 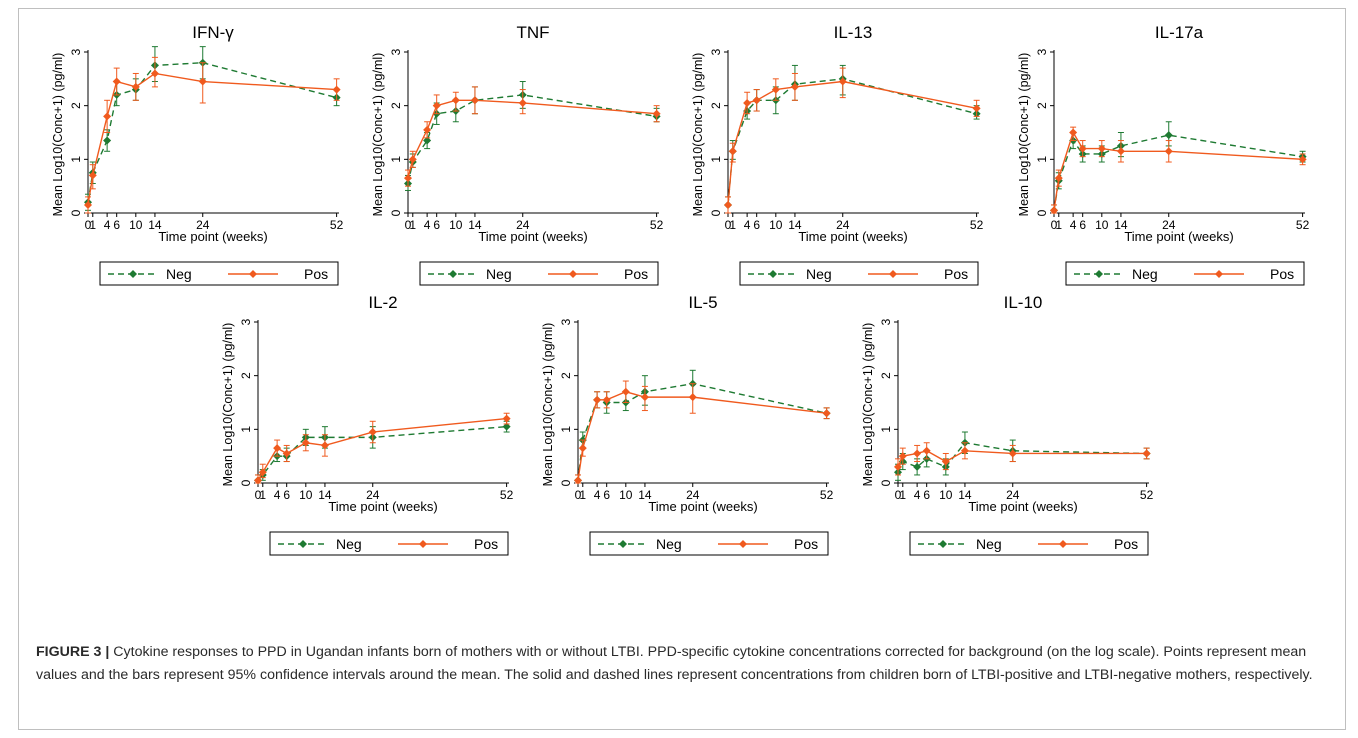 What do you see at coordinates (1169, 225) in the screenshot?
I see `x-tick-label: 24` at bounding box center [1169, 225].